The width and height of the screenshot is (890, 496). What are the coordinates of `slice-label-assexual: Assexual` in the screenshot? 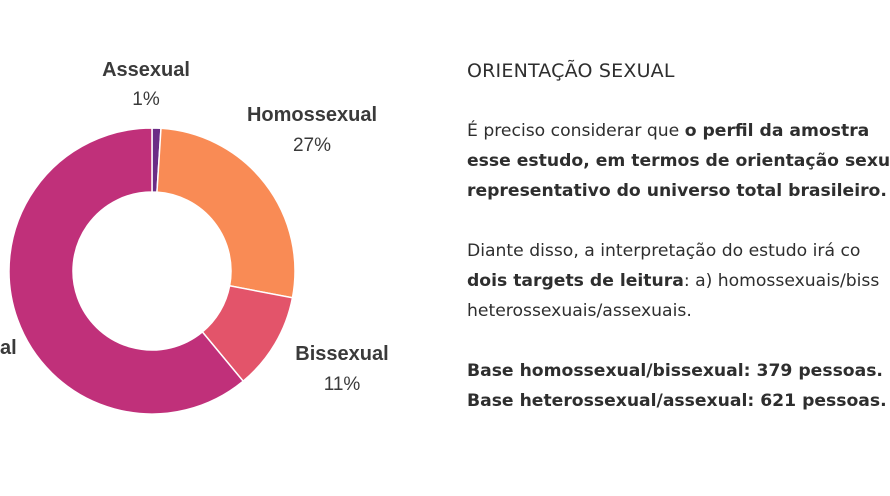 It's located at (146, 70).